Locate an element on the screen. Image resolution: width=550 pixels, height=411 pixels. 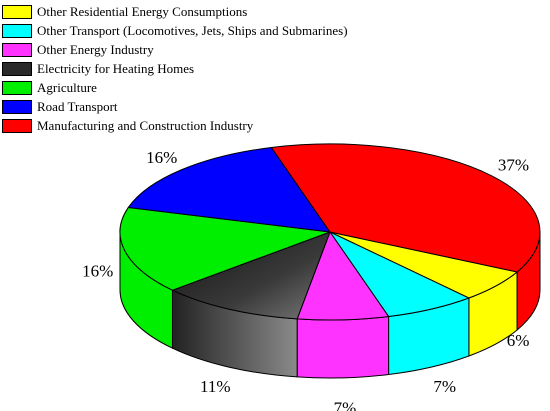
slice-percent-label: 6% is located at coordinates (518, 340).